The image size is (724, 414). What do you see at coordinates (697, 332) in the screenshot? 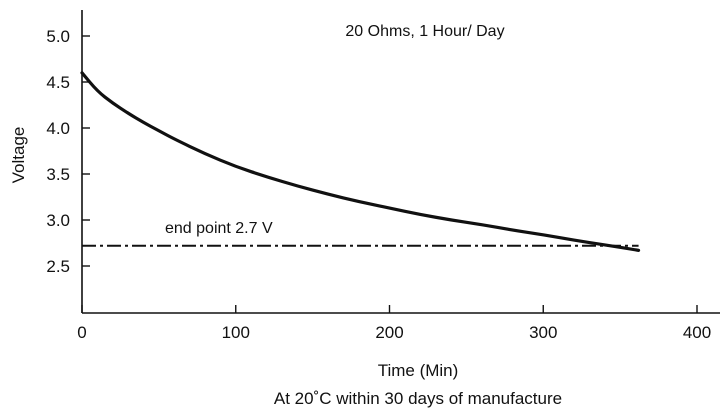
I see `x-tick-label: 400` at bounding box center [697, 332].